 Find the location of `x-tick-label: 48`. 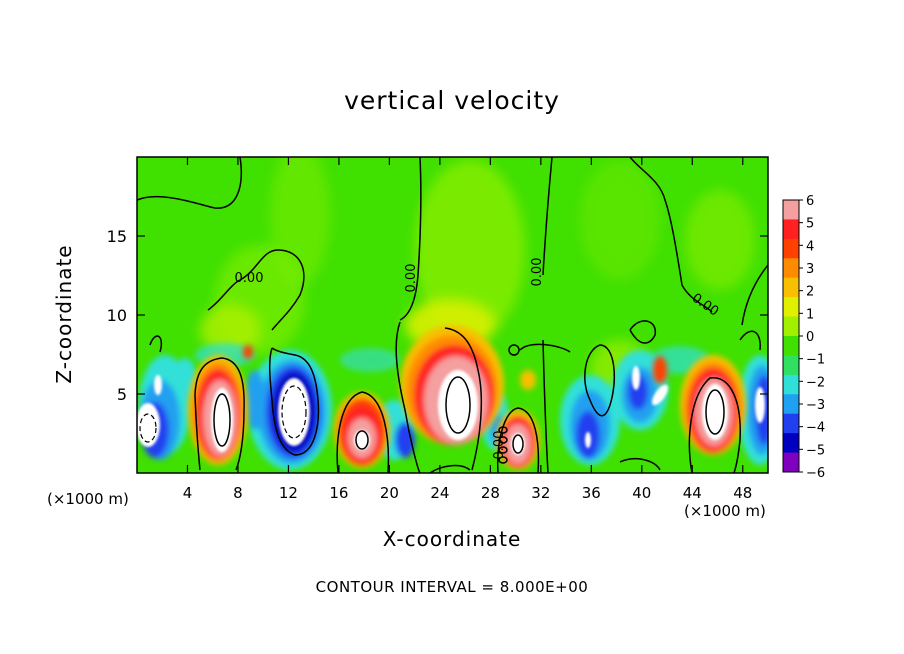

x-tick-label: 48 is located at coordinates (742, 493).